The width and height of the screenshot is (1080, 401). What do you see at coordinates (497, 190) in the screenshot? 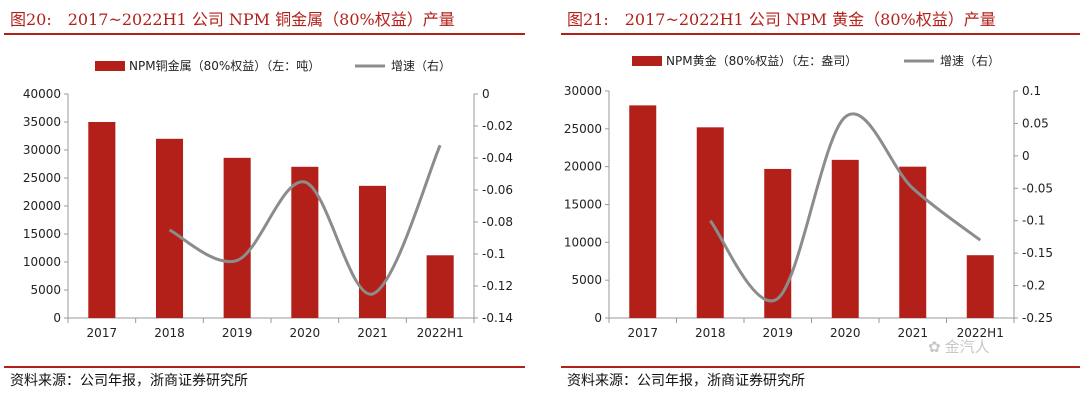
I see `right-tick-label: -0.06` at bounding box center [497, 190].